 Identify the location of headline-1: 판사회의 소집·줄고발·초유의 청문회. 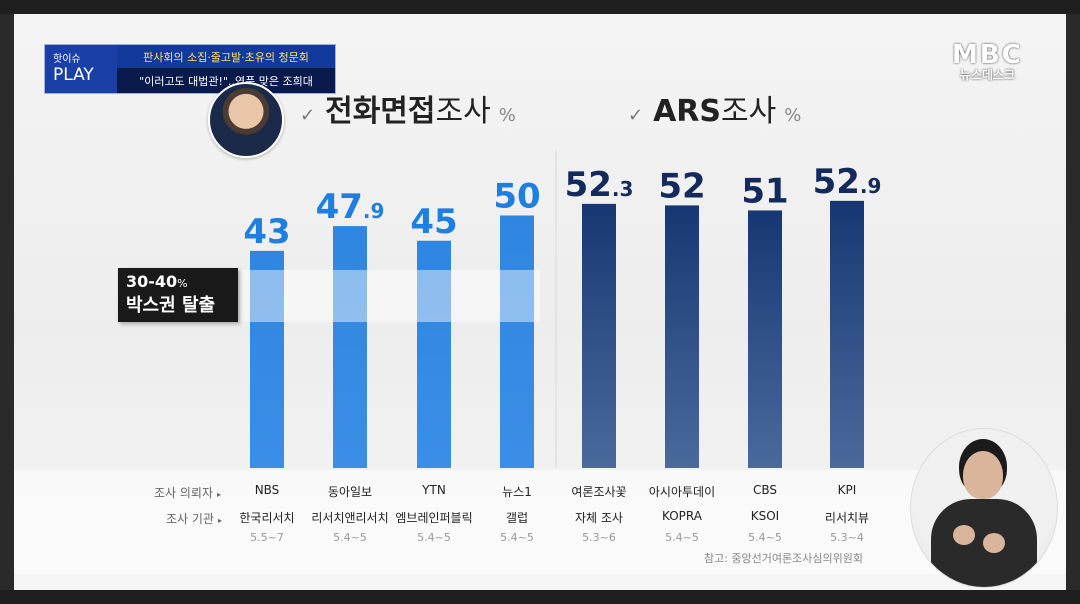
(226, 56).